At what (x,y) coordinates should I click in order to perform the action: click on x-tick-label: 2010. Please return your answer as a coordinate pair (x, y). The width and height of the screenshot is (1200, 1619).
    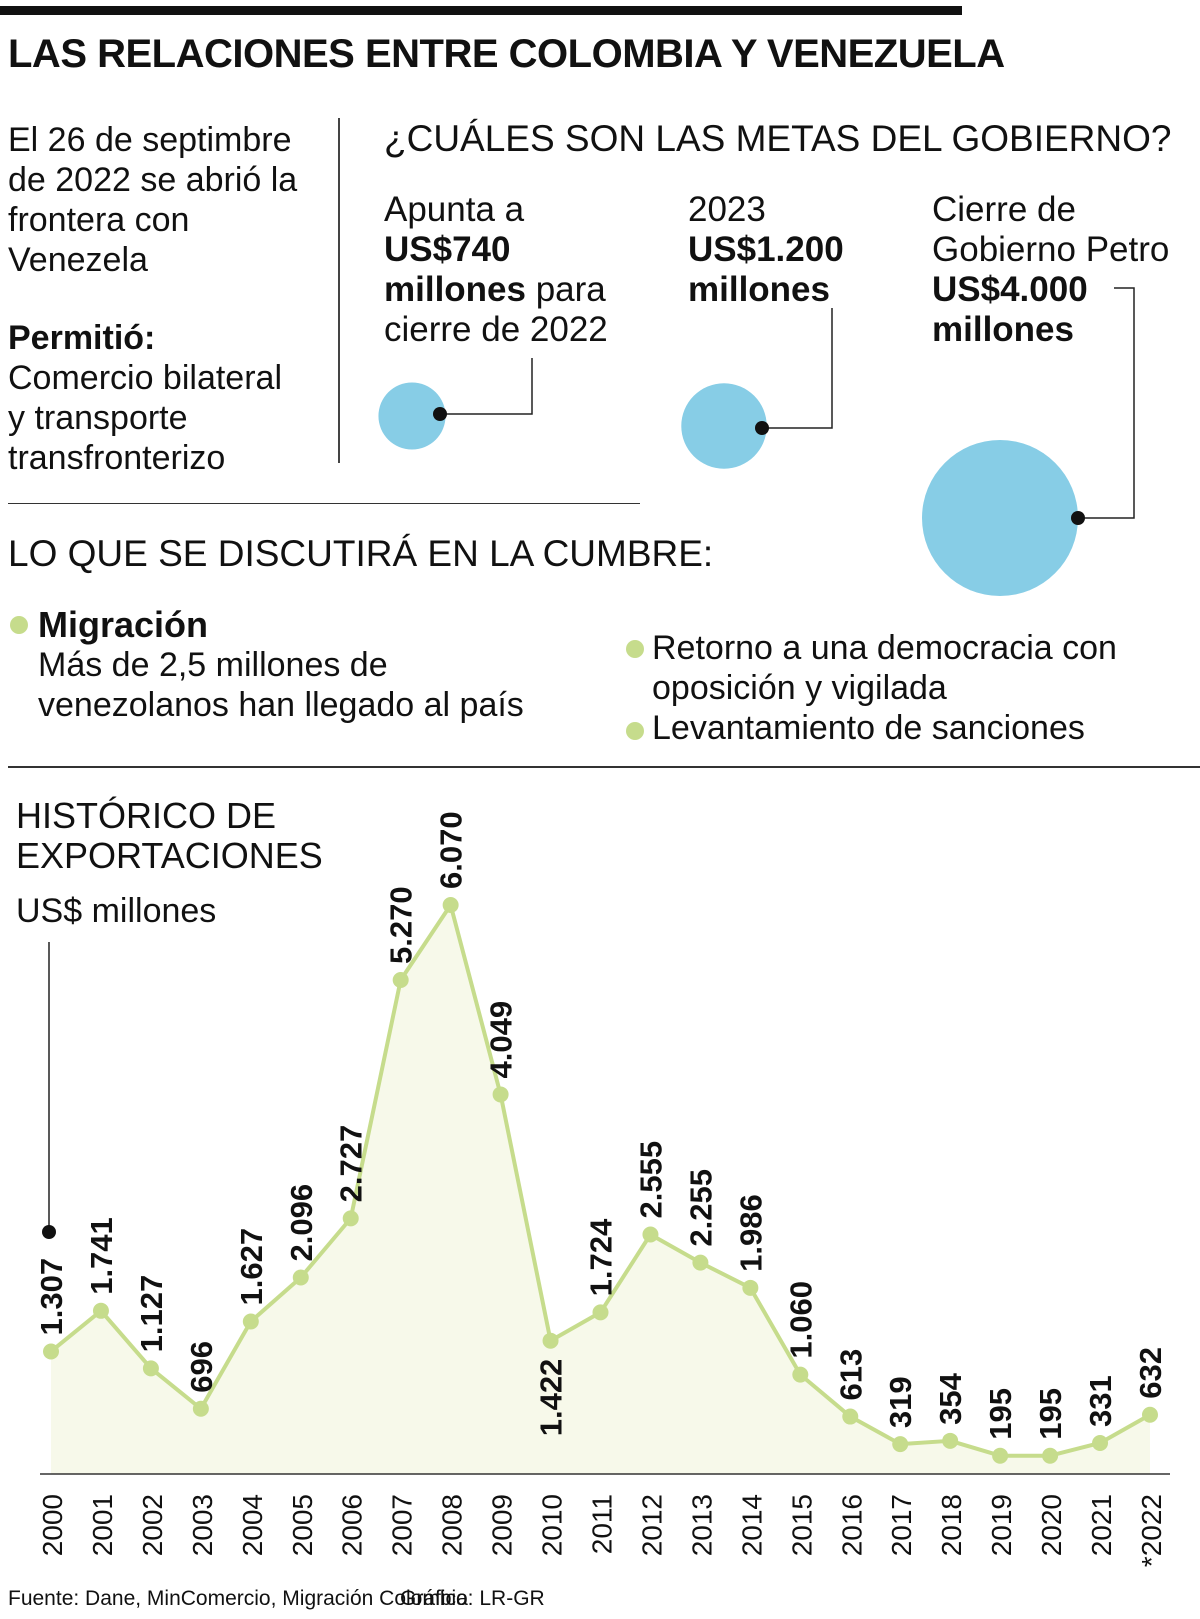
    Looking at the image, I should click on (552, 1525).